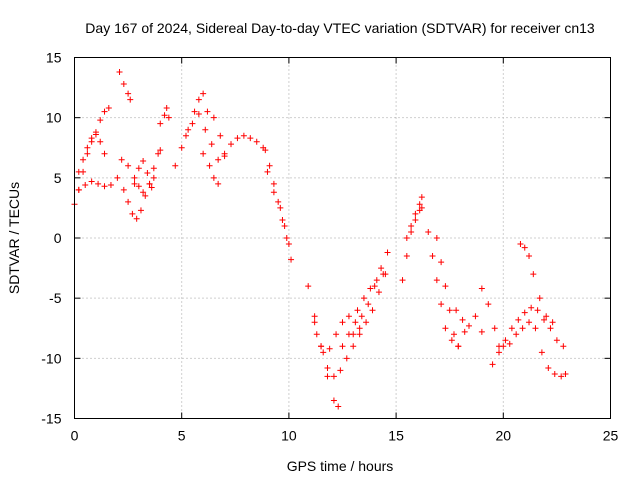 Image resolution: width=640 pixels, height=480 pixels. Describe the element at coordinates (504, 436) in the screenshot. I see `x-tick-label: 20` at that location.